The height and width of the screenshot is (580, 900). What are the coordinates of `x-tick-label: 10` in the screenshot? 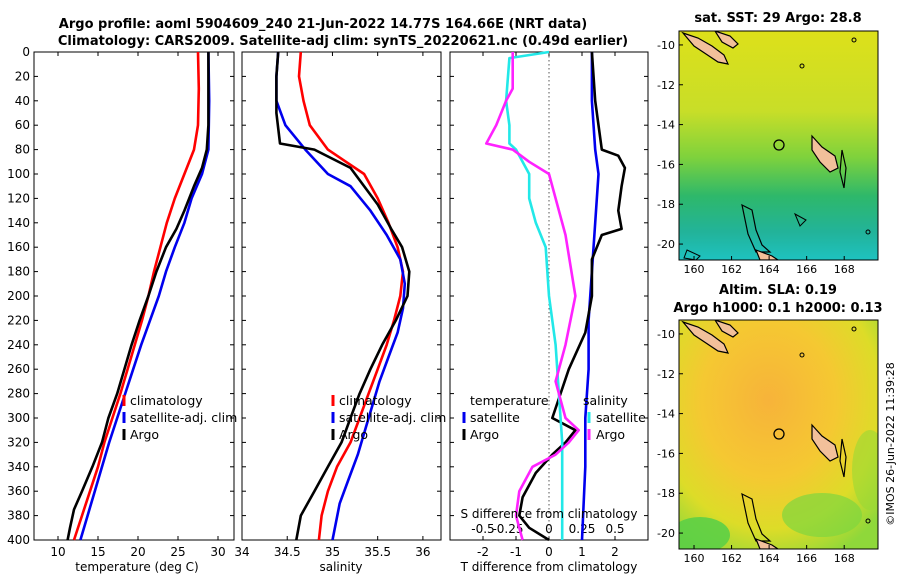 It's located at (57, 552).